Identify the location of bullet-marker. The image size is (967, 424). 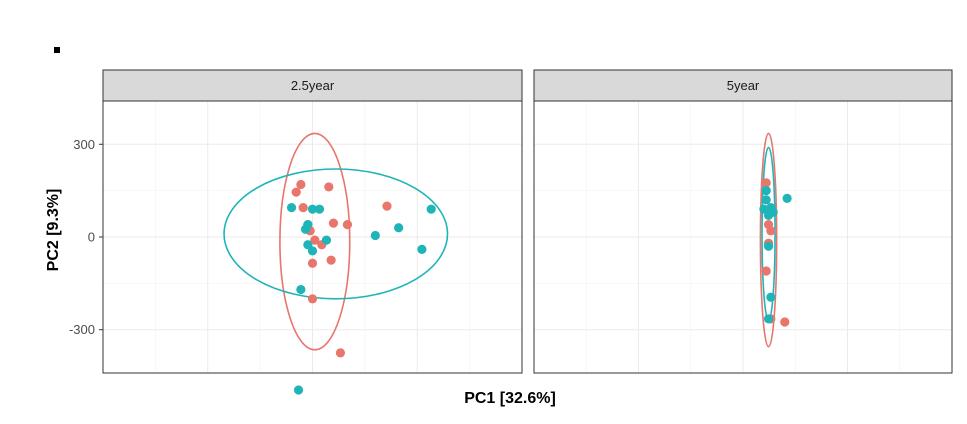
(57, 50).